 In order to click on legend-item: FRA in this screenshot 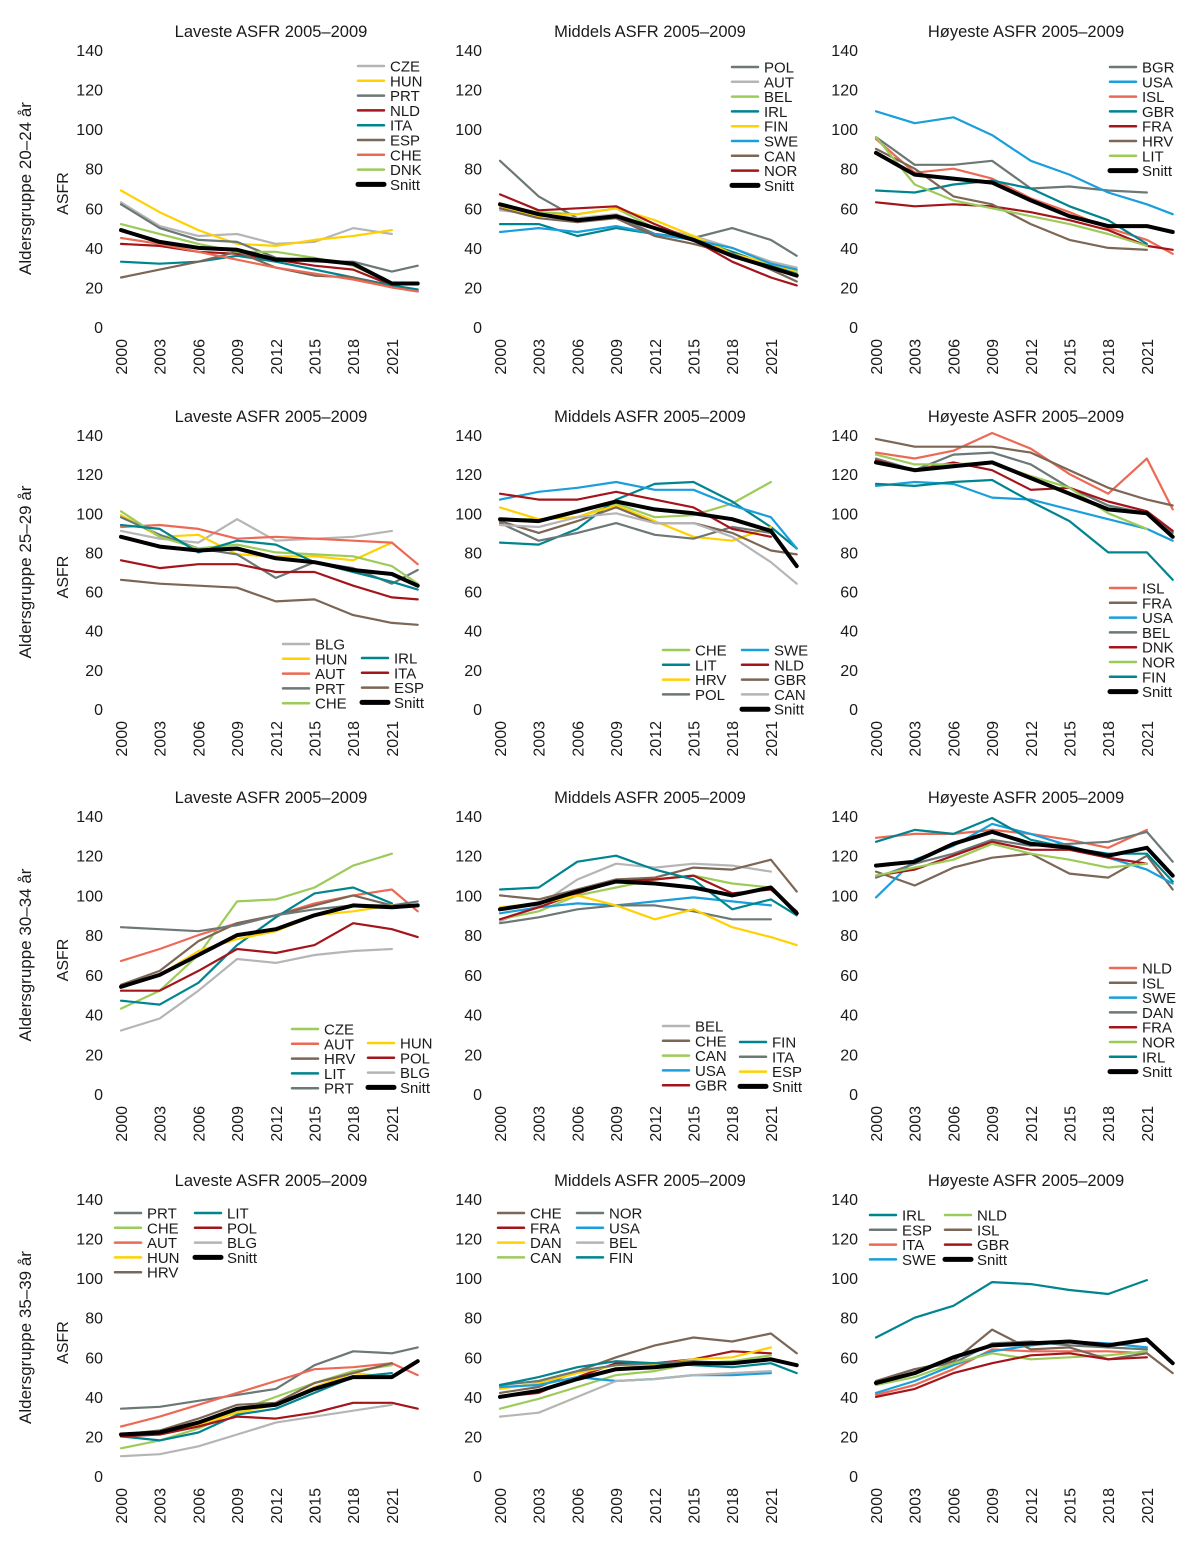, I will do `click(1140, 127)`.